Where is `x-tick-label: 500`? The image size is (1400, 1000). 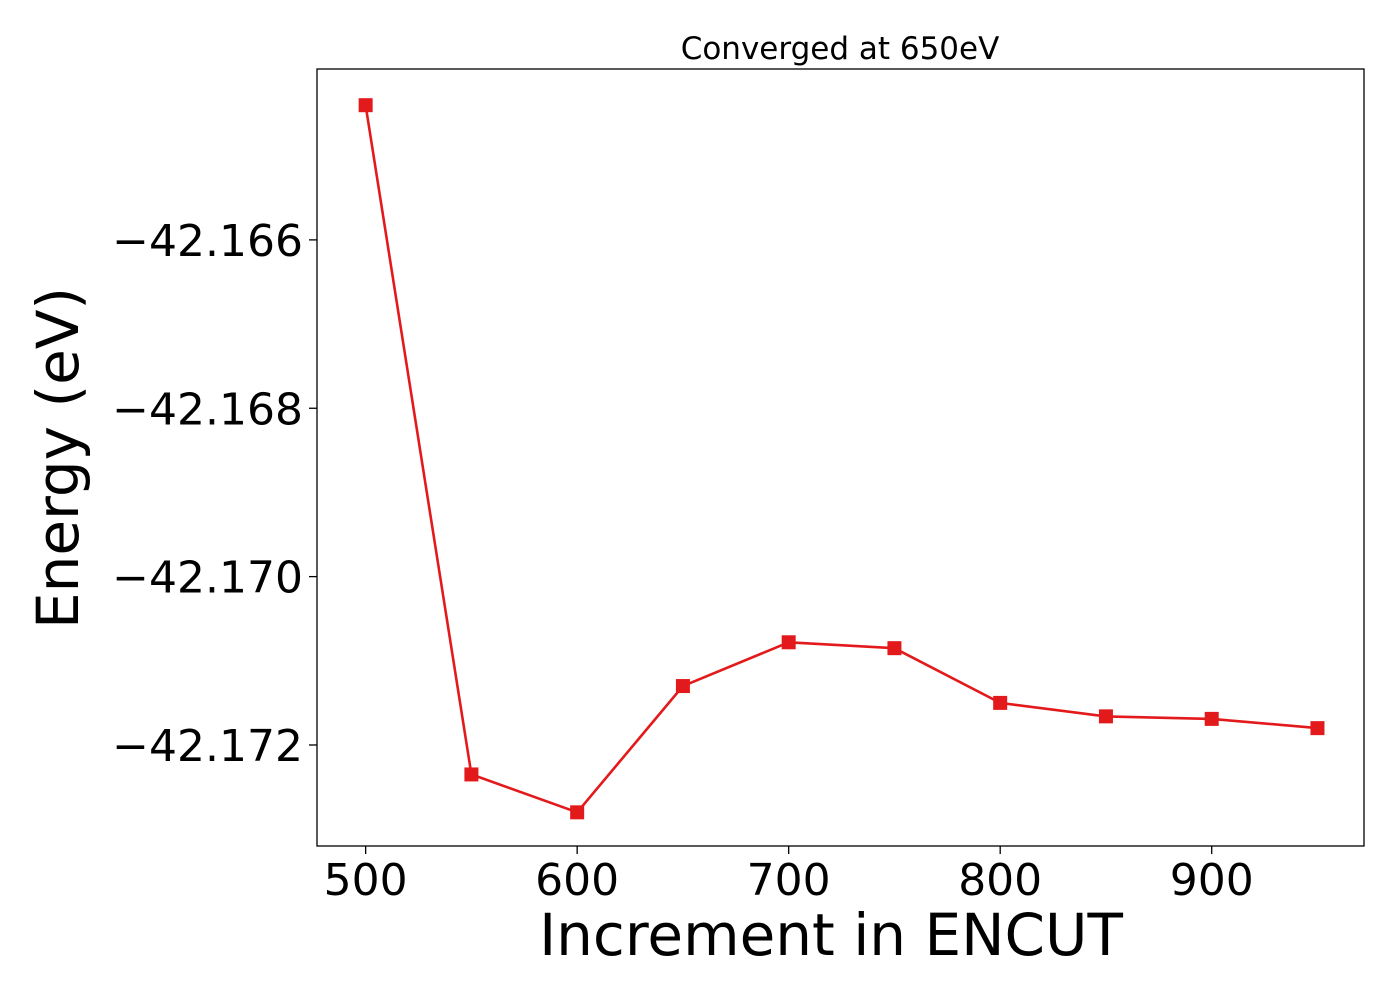 x-tick-label: 500 is located at coordinates (366, 880).